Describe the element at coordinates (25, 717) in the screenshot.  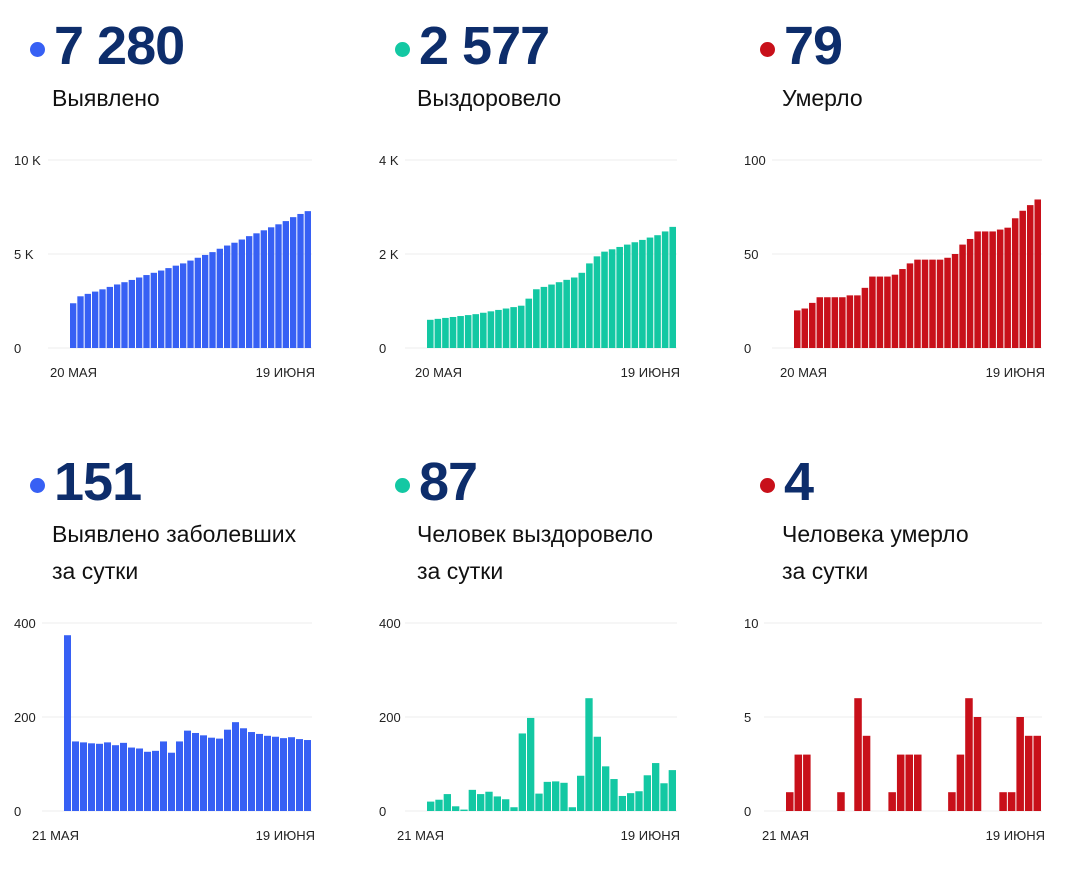
I see `y-tick-label: 200` at that location.